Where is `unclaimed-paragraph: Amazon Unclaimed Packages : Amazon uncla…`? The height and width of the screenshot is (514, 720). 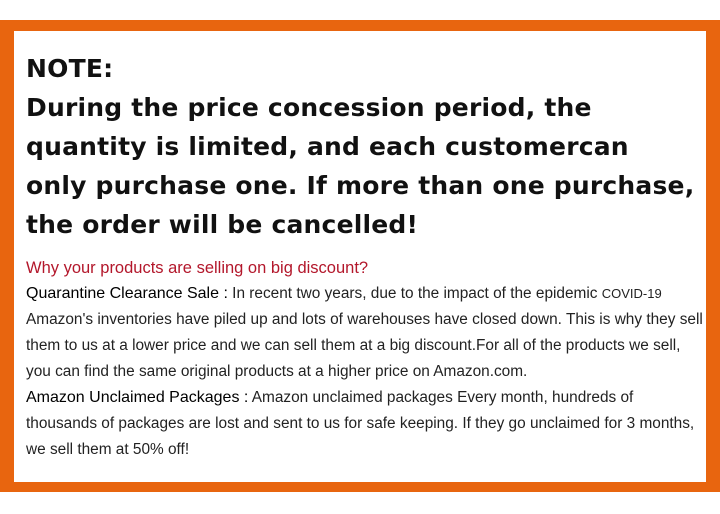
unclaimed-paragraph: Amazon Unclaimed Packages : Amazon uncla… is located at coordinates (366, 424).